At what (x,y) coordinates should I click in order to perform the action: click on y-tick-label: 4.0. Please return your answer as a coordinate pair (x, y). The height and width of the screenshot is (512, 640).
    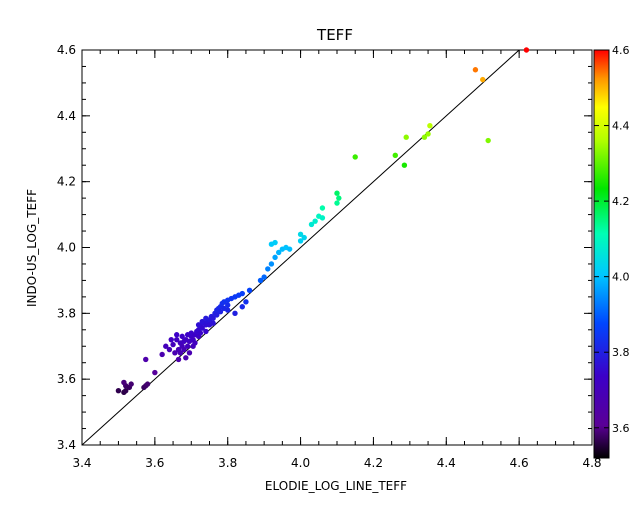
    Looking at the image, I should click on (66, 248).